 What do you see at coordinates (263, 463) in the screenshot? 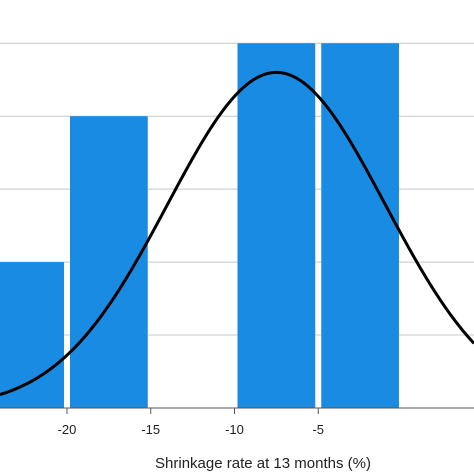
I see `x-axis-title: Shrinkage rate at 13 months (%)` at bounding box center [263, 463].